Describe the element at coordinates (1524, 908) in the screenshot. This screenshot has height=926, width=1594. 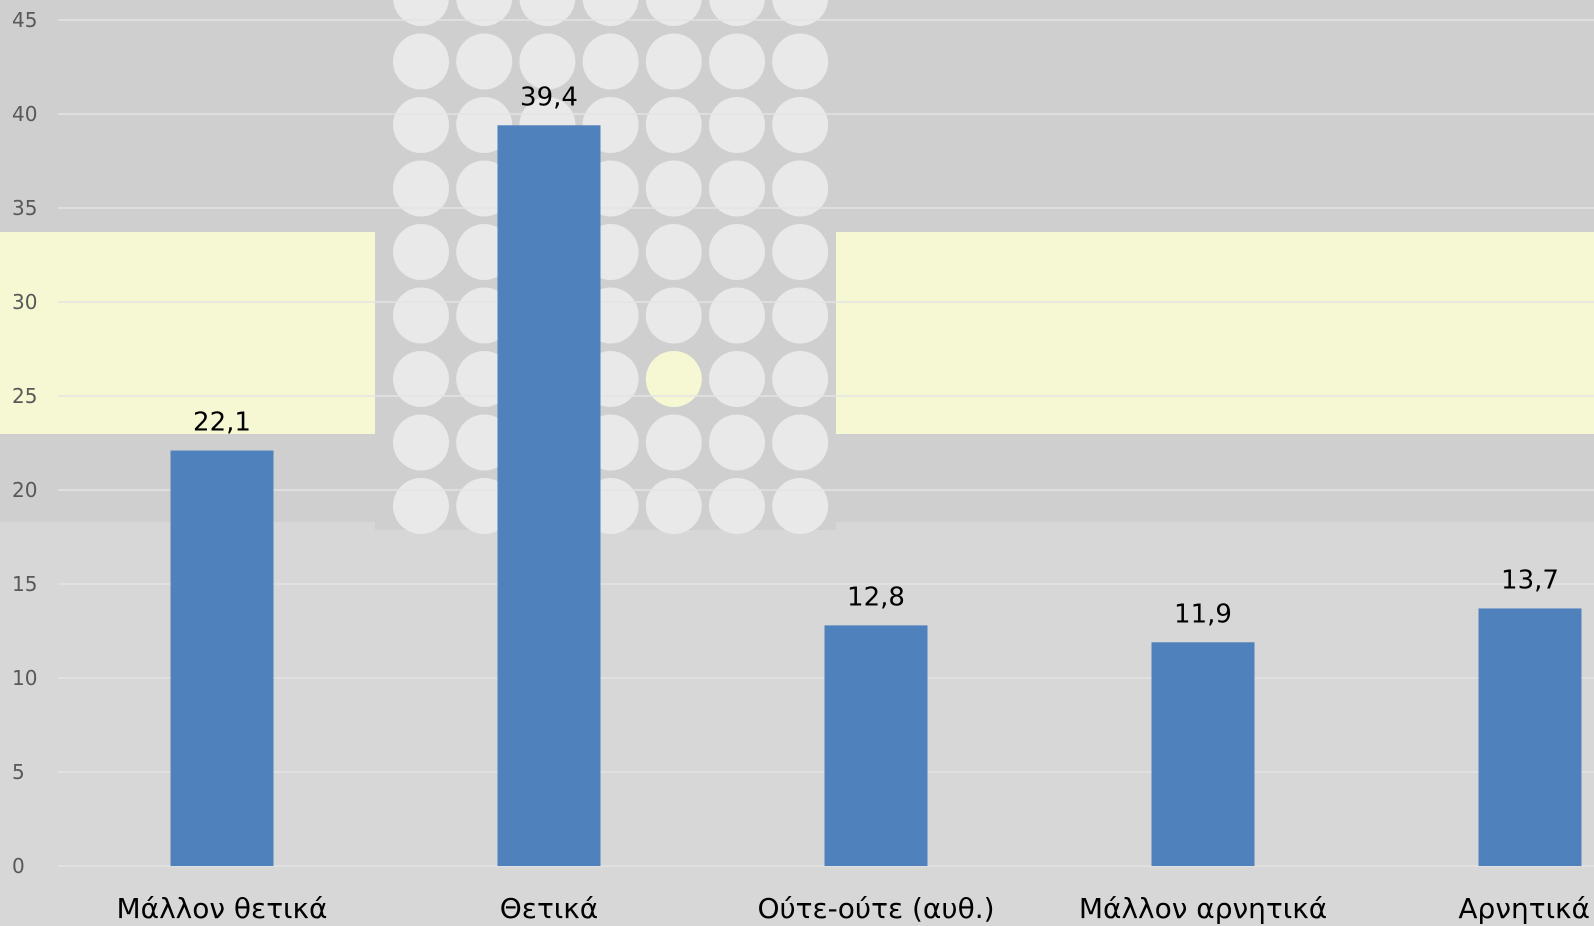
I see `x-category-label: Αρνητικά` at that location.